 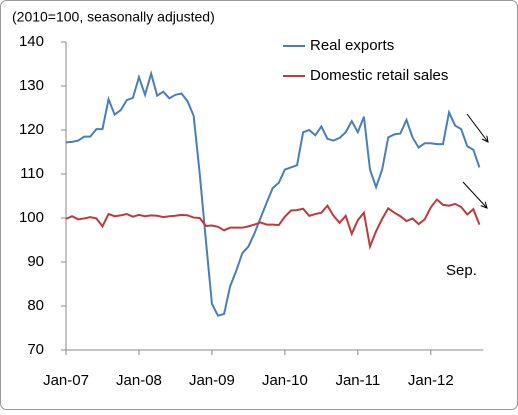 What do you see at coordinates (35, 261) in the screenshot?
I see `y-tick-label: 90` at bounding box center [35, 261].